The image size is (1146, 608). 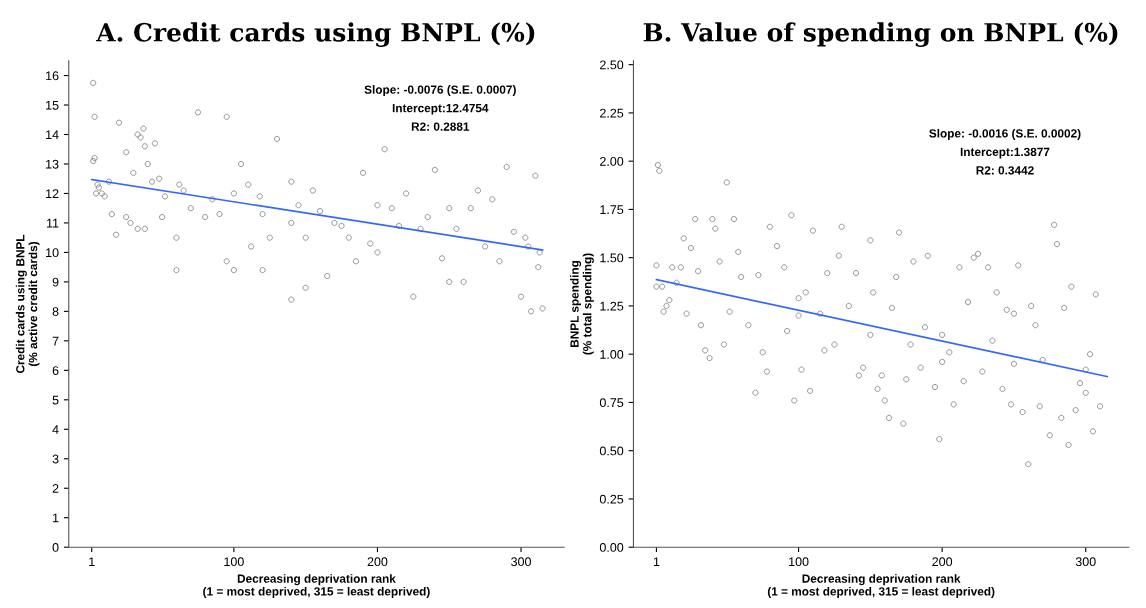 What do you see at coordinates (53, 223) in the screenshot?
I see `y-tick-label: 11` at bounding box center [53, 223].